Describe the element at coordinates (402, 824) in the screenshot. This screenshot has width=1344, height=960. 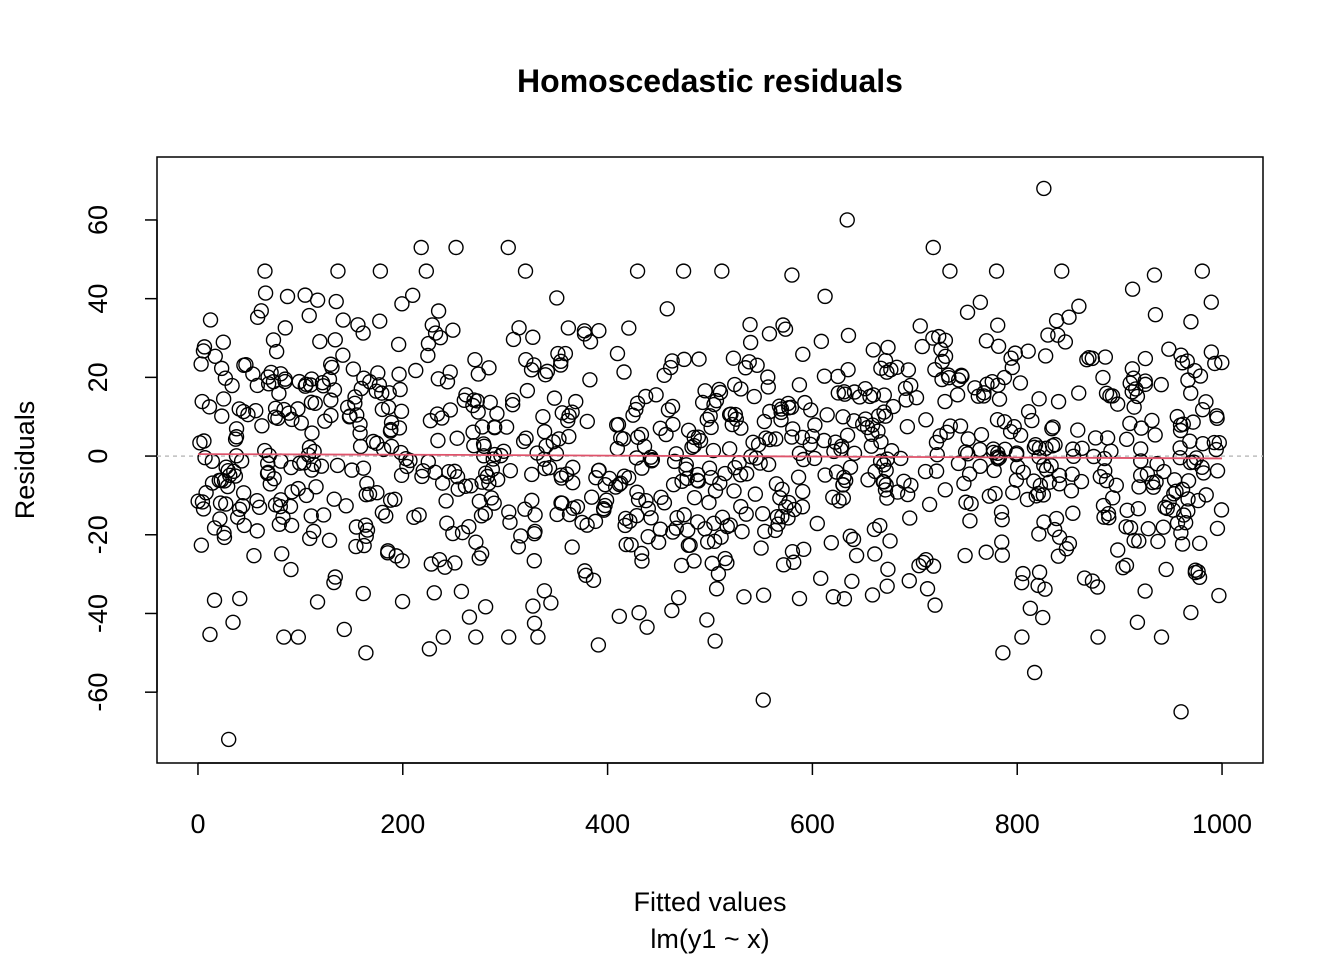
I see `x-tick-label: 200` at that location.